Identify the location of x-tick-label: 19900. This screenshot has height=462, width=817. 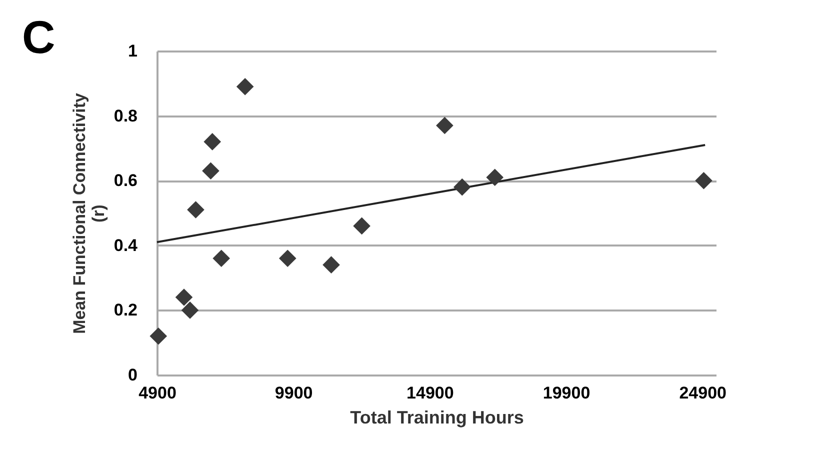
(566, 393).